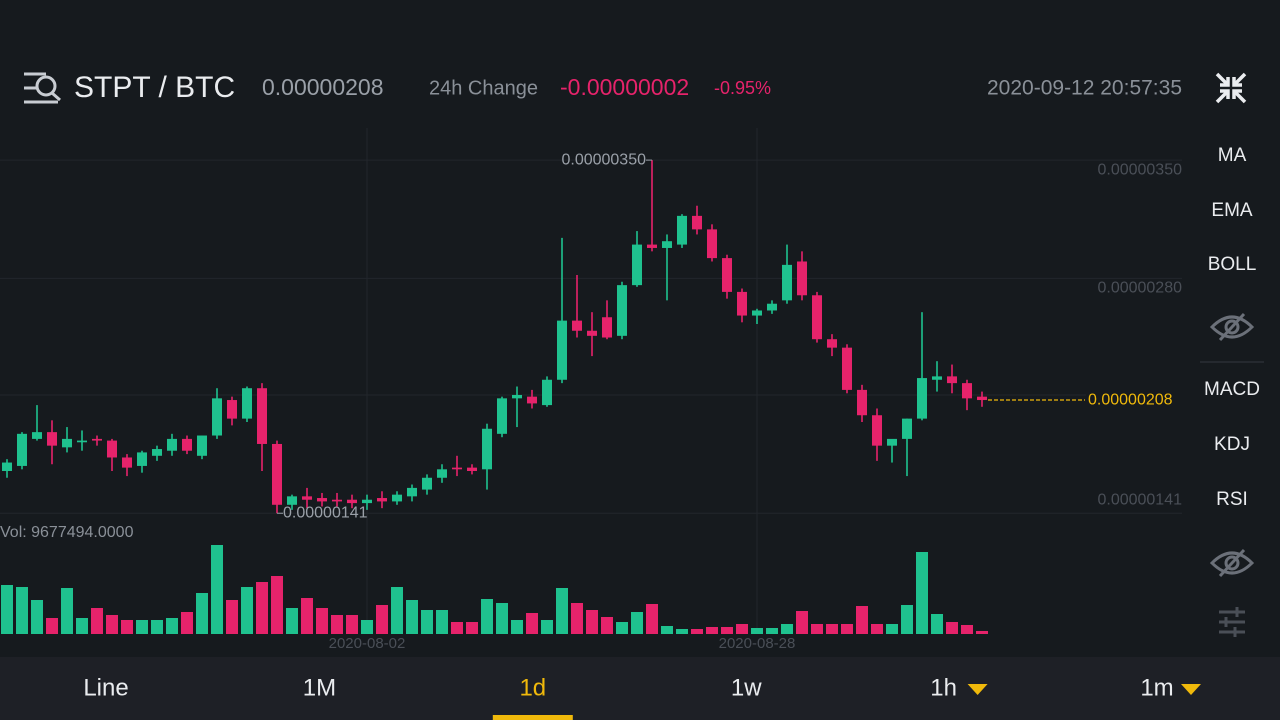 This screenshot has height=720, width=1280. What do you see at coordinates (1232, 444) in the screenshot?
I see `indicator: KDJ` at bounding box center [1232, 444].